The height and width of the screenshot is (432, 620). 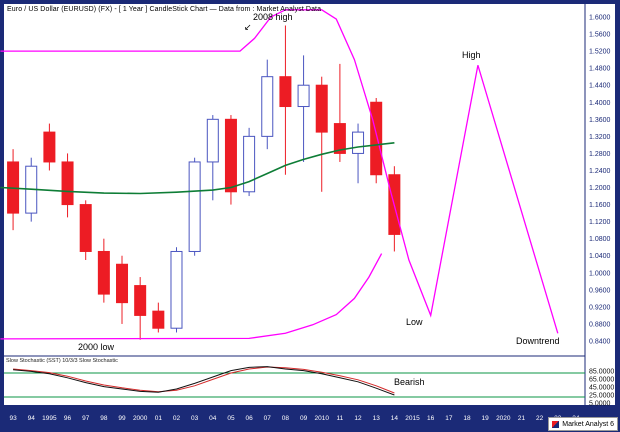 I want to click on moving-average-line, so click(x=197, y=168).